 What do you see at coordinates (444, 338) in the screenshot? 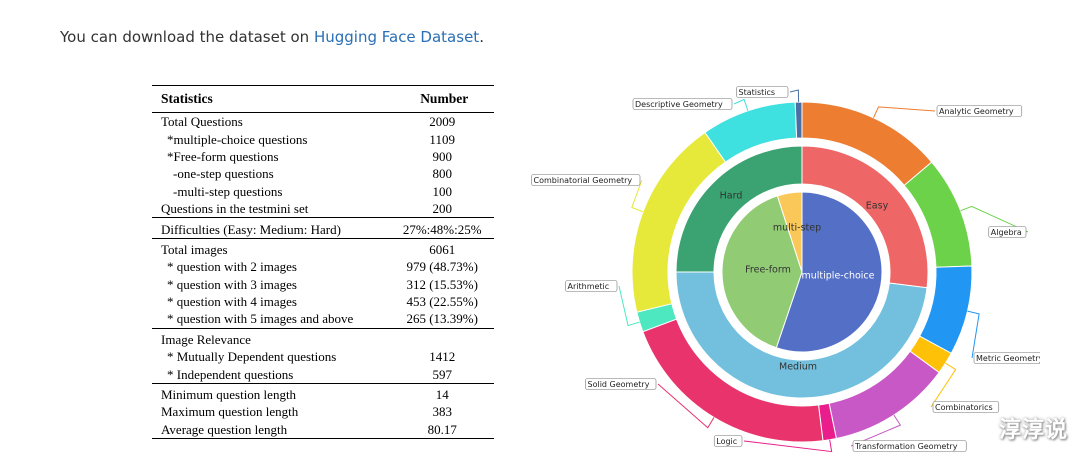
I see `stat-value` at bounding box center [444, 338].